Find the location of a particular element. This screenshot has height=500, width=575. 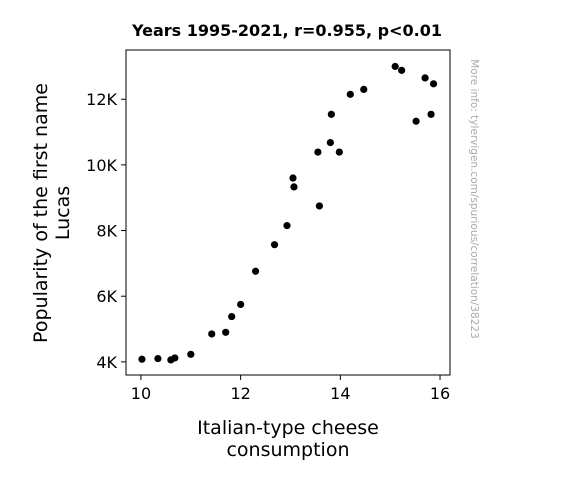

y-axis: 4K 6K 8K 10K 12K is located at coordinates (106, 231).